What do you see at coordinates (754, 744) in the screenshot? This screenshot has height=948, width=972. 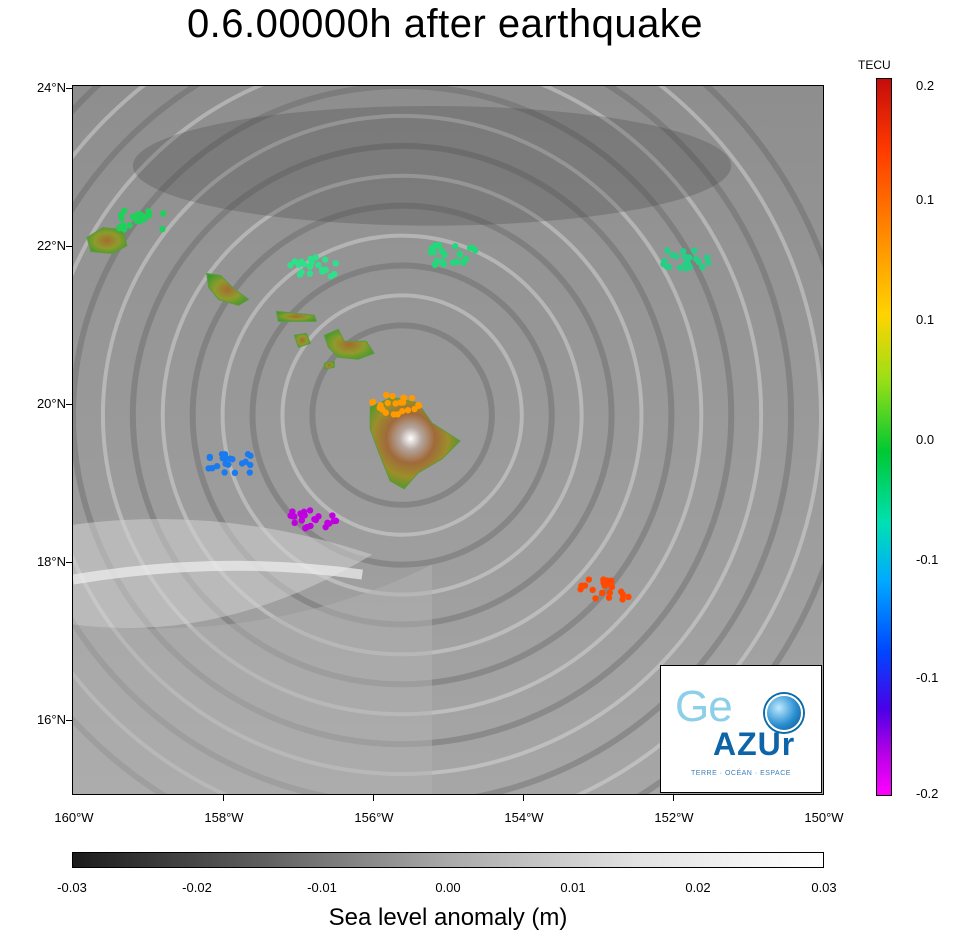 I see `logo-azur-text: AZUr` at bounding box center [754, 744].